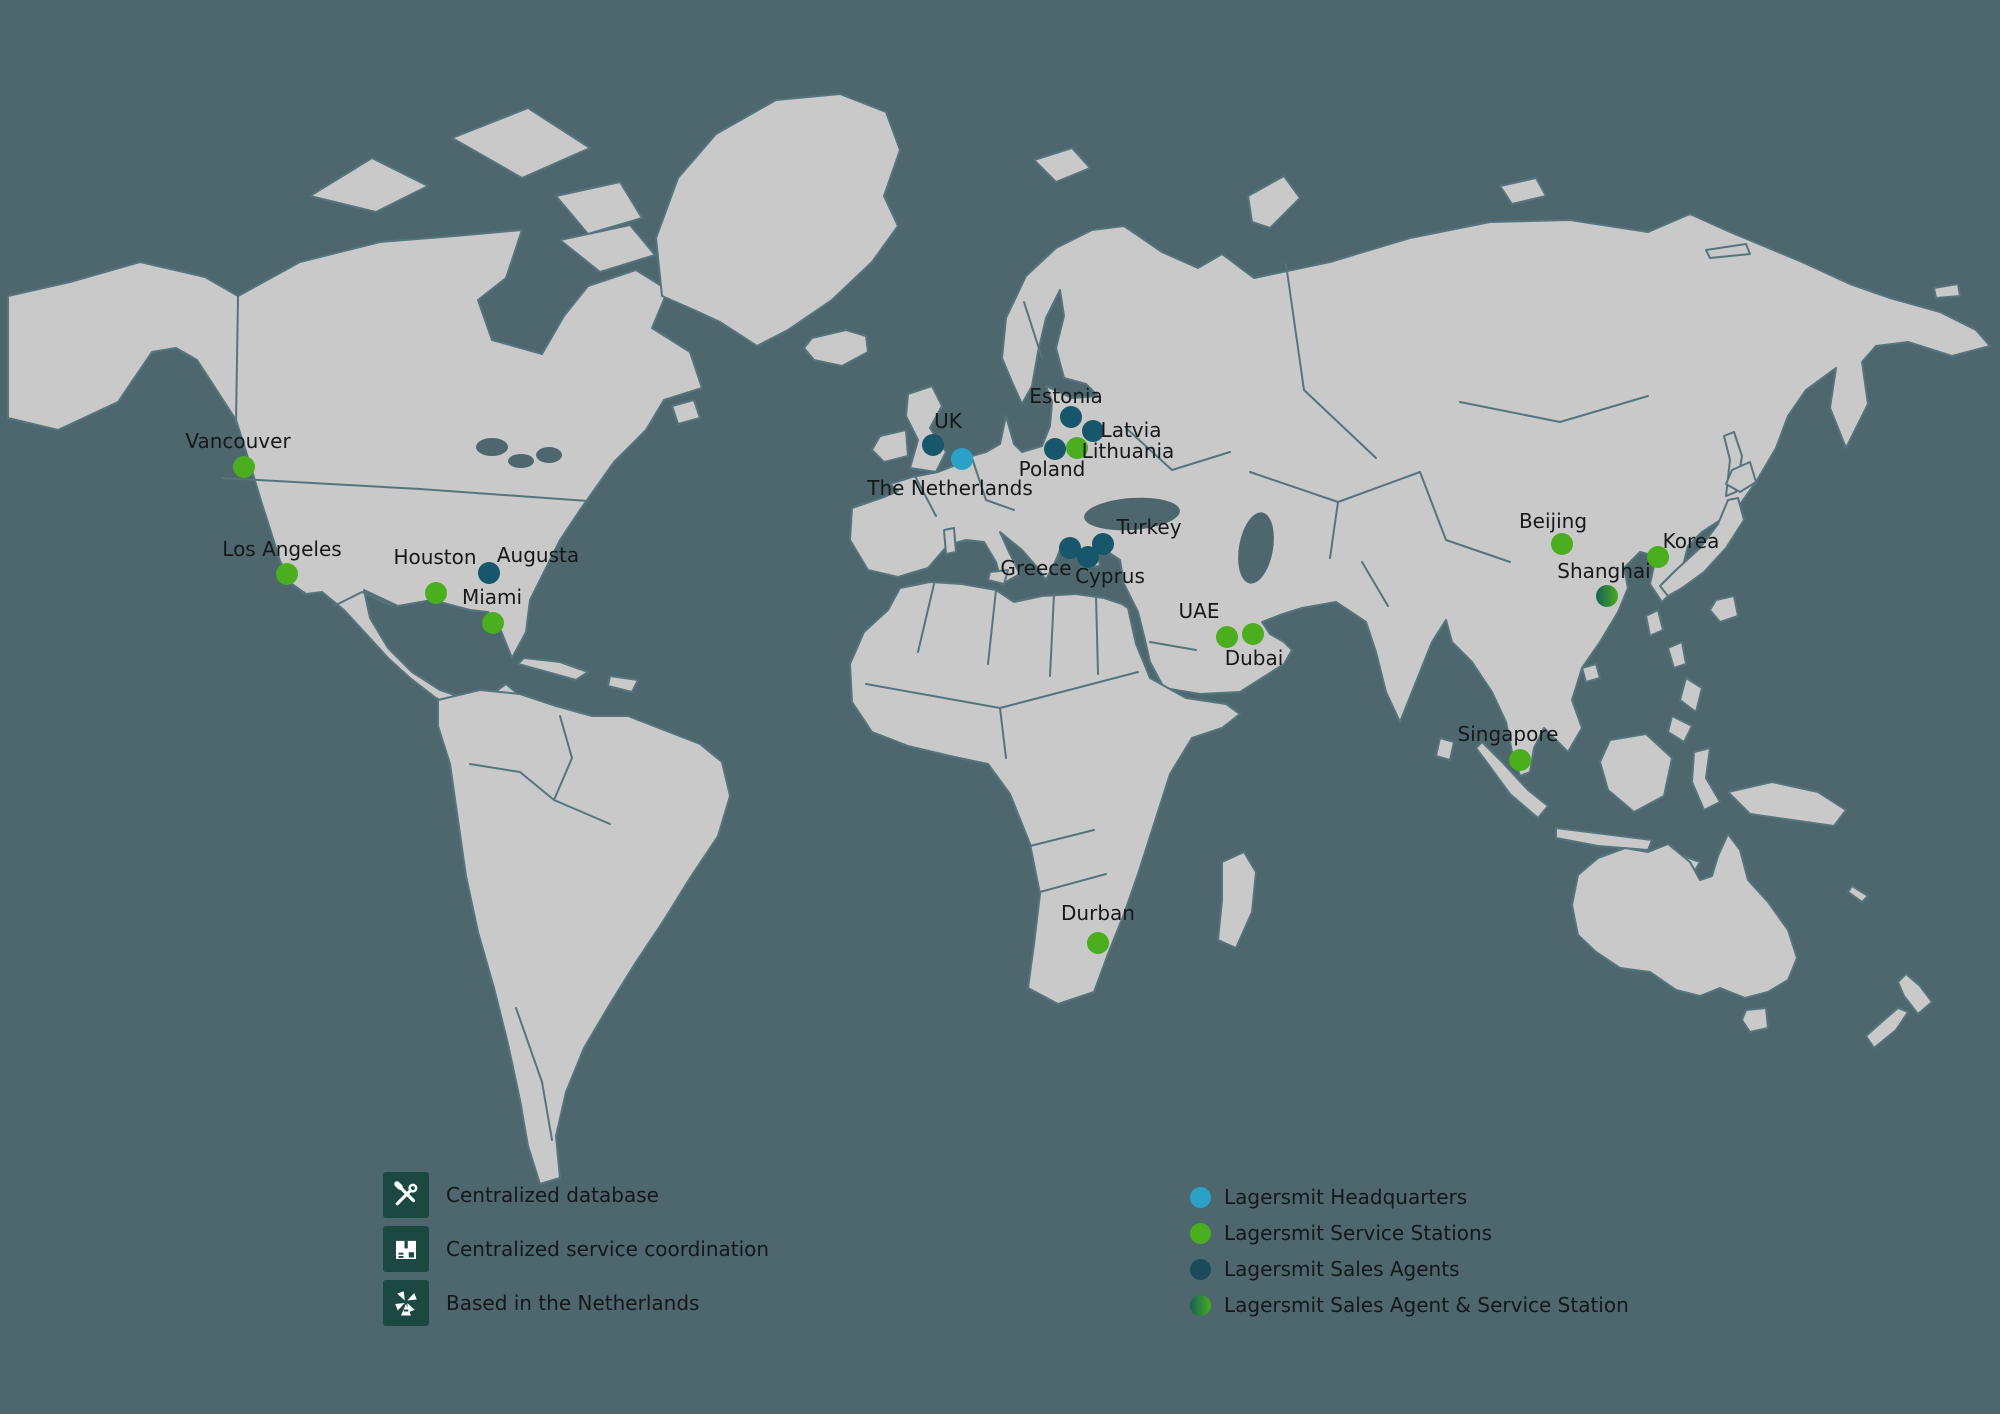  Describe the element at coordinates (1055, 449) in the screenshot. I see `map-marker-poland` at that location.